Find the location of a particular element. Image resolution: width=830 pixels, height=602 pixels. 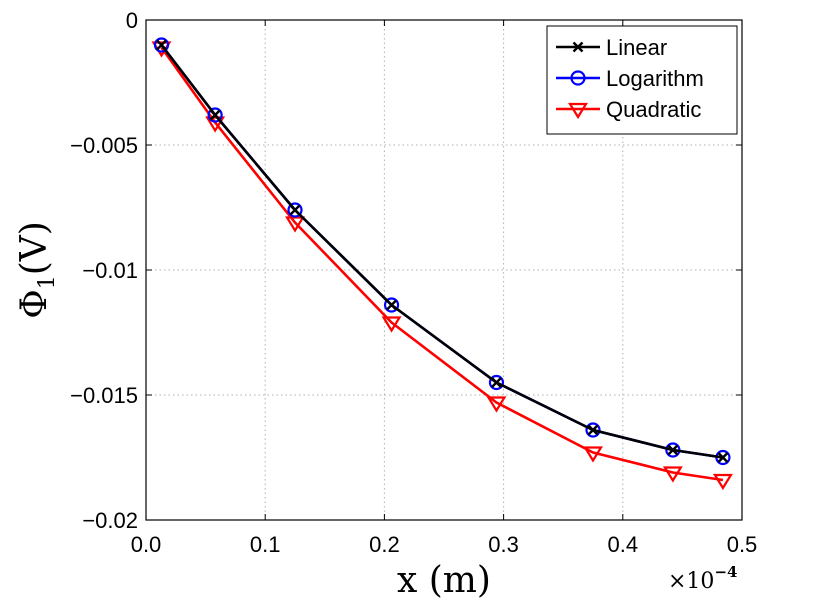

y-axis-title-subscript: 1 is located at coordinates (47, 282).